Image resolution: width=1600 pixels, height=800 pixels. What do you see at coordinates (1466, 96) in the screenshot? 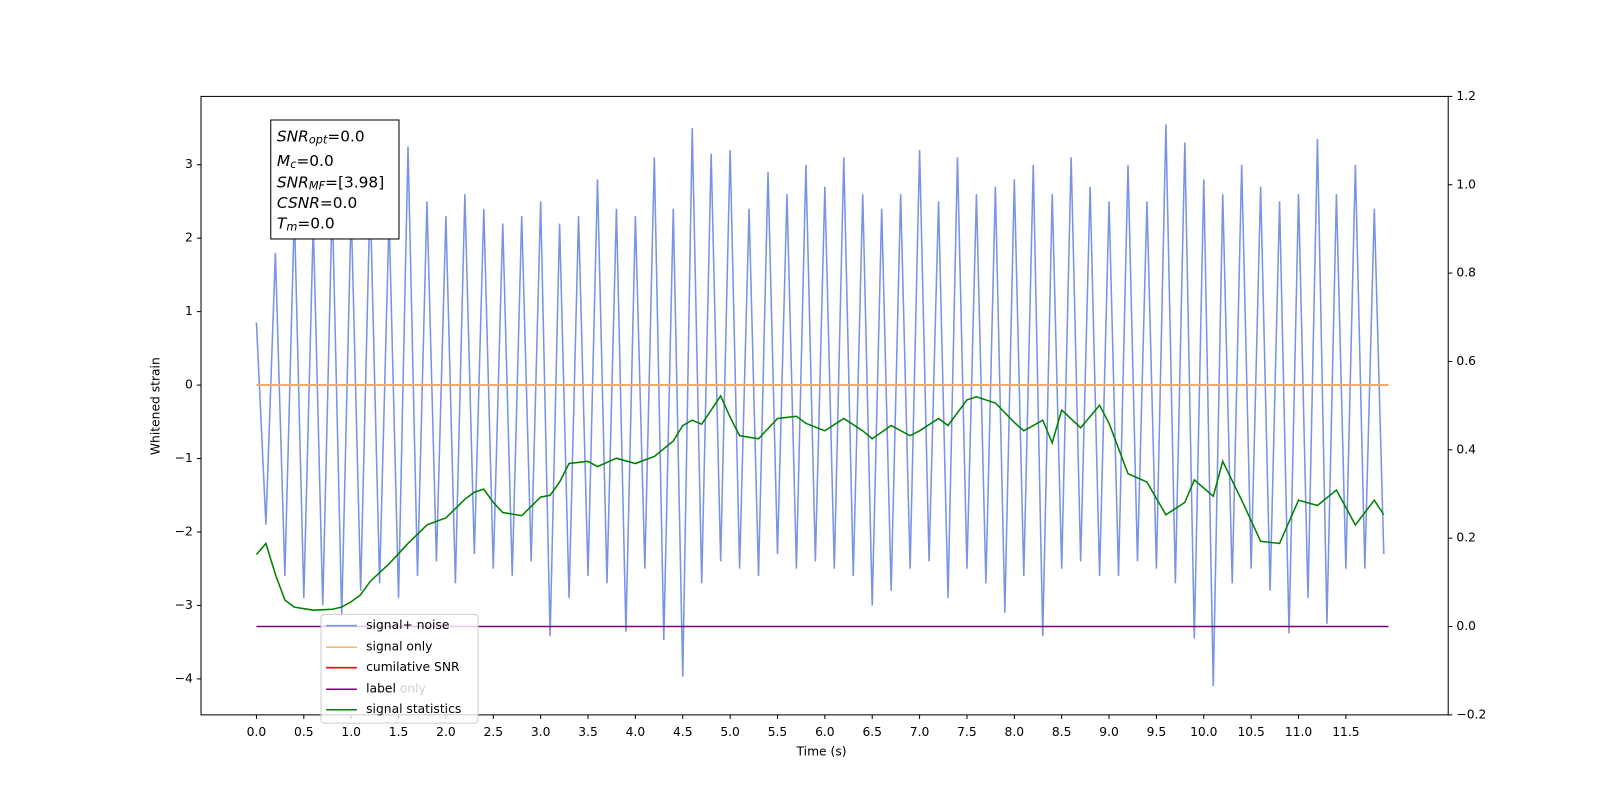
I see `y2-tick-label: 1.2` at bounding box center [1466, 96].